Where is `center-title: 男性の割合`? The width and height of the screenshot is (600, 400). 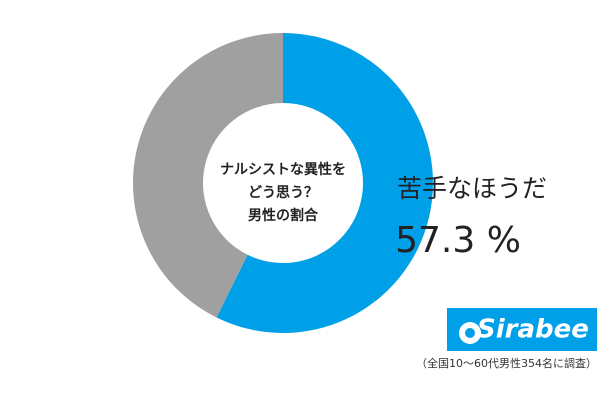 center-title: 男性の割合 is located at coordinates (283, 215).